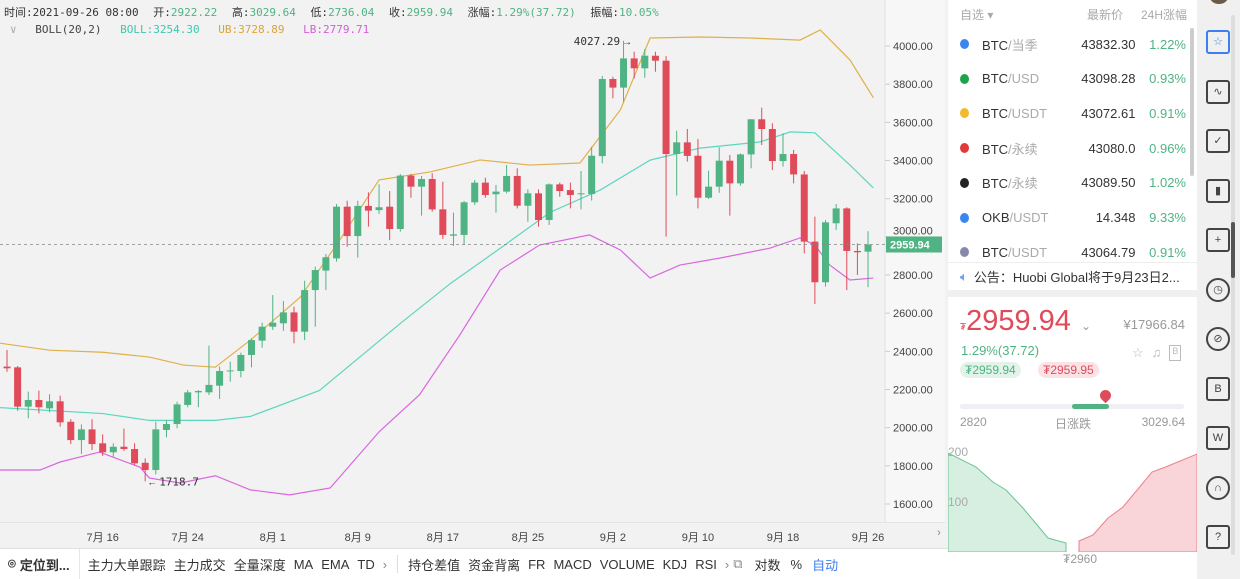  I want to click on tool-macd: MACD, so click(572, 564).